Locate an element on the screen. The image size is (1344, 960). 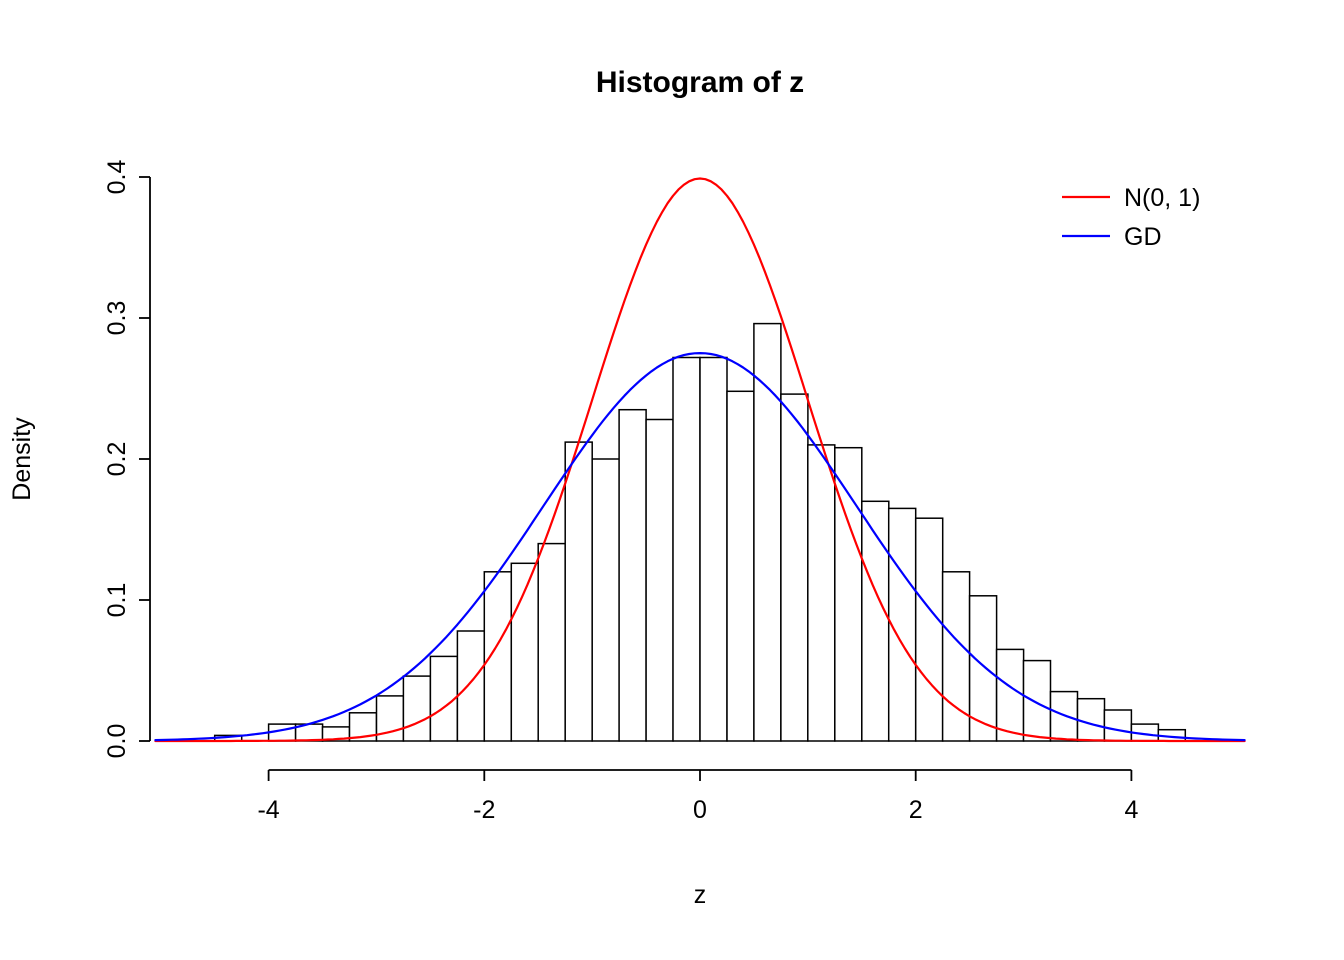
y-tick-label: 0.2 is located at coordinates (117, 459).